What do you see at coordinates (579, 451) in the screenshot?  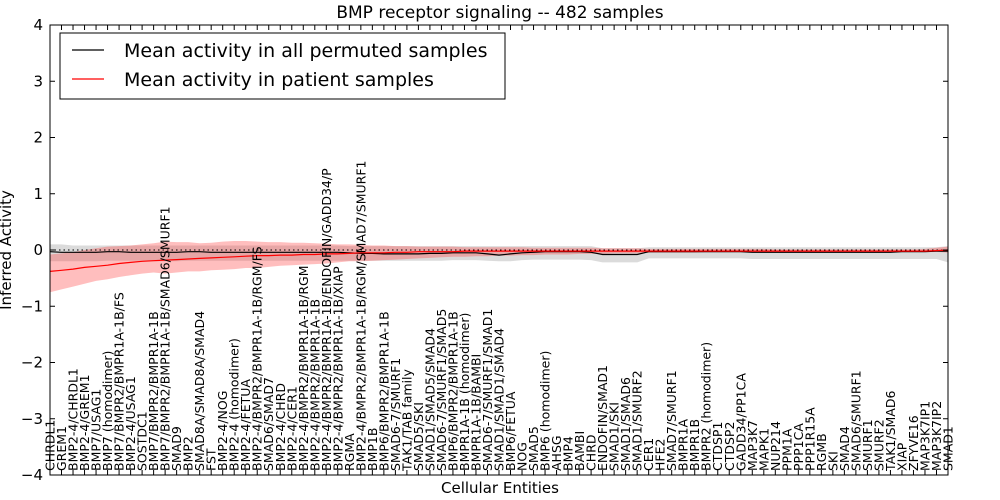 I see `entity-label: BAMBI` at bounding box center [579, 451].